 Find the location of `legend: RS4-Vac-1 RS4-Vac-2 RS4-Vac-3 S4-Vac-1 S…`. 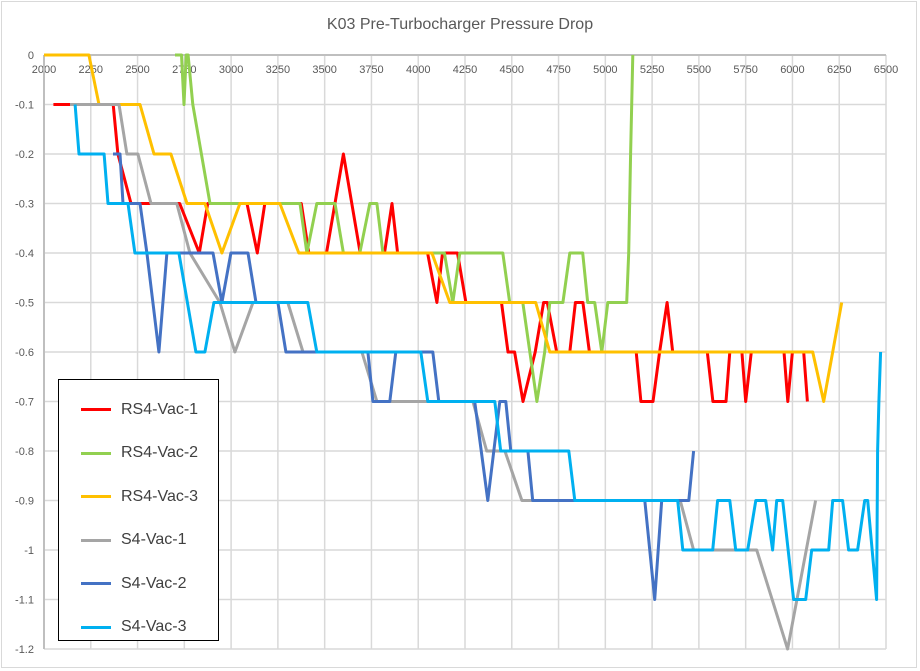

legend: RS4-Vac-1 RS4-Vac-2 RS4-Vac-3 S4-Vac-1 S… is located at coordinates (138, 510).